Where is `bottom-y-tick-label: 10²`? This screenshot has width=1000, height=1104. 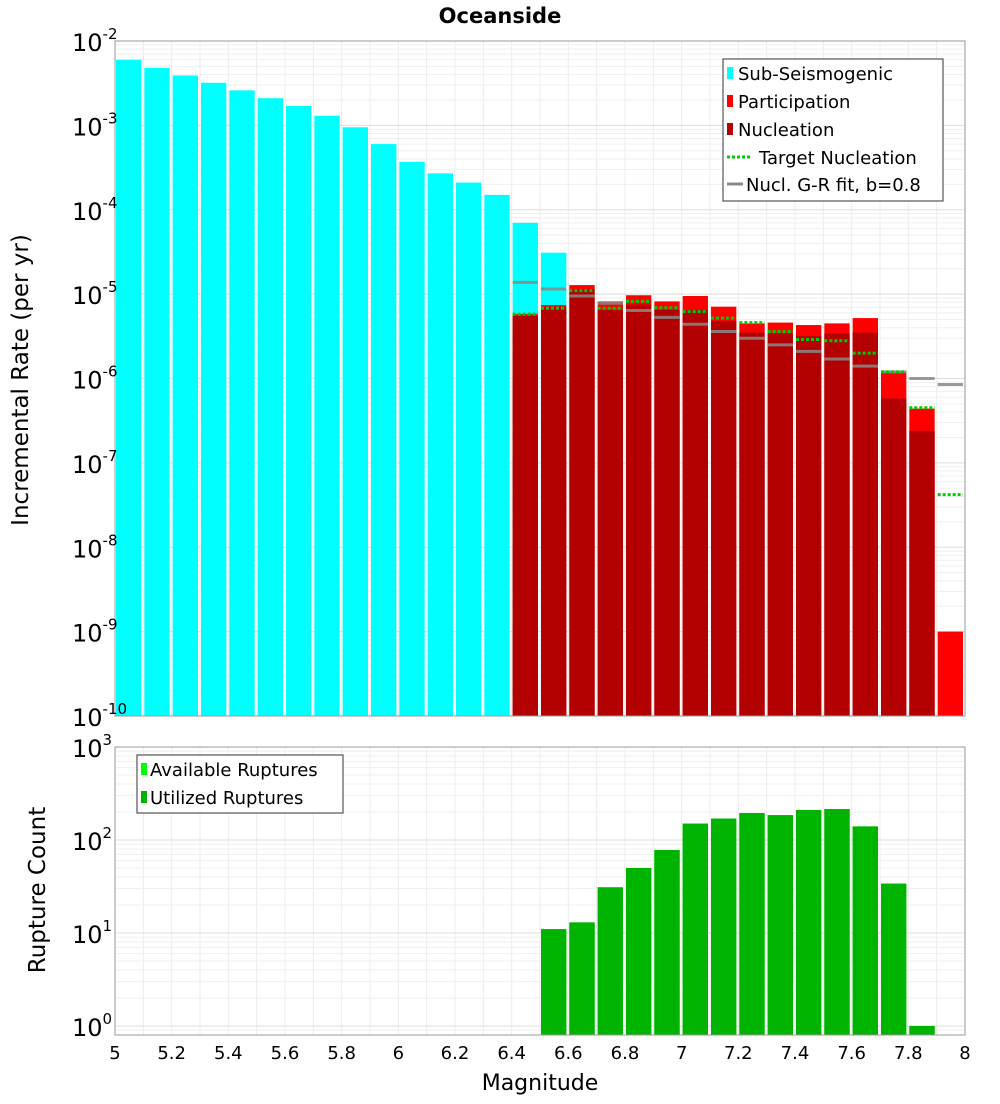 bottom-y-tick-label: 10² is located at coordinates (92, 840).